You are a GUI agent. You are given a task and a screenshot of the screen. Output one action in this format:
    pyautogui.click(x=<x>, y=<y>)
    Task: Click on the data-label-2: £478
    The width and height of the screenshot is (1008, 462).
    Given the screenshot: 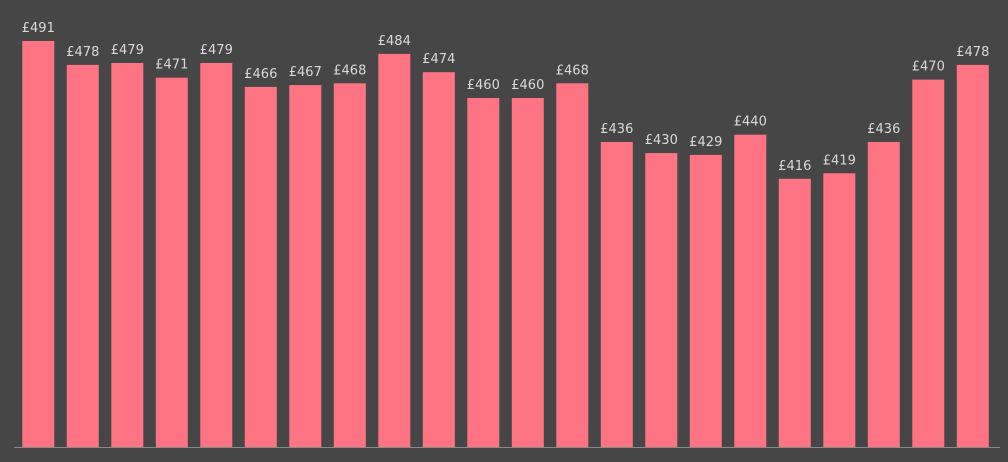 What is the action you would take?
    pyautogui.click(x=82, y=52)
    